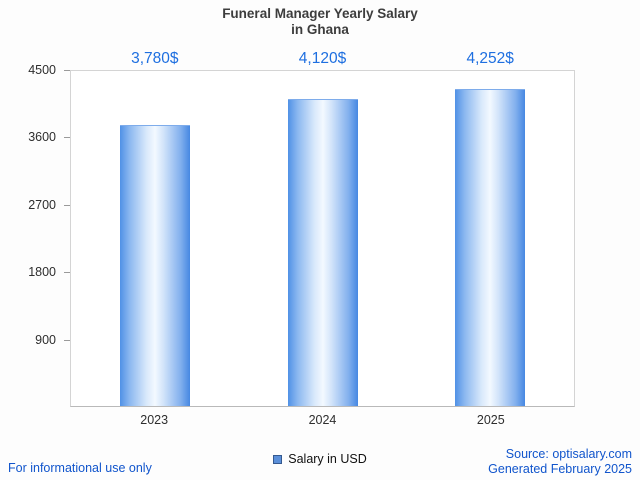 The image size is (640, 480). I want to click on y-axis-tick-label: 4500, so click(49, 70).